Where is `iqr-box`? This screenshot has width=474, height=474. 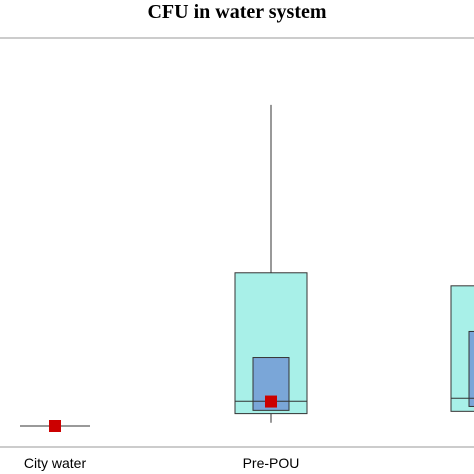
iqr-box is located at coordinates (462, 348).